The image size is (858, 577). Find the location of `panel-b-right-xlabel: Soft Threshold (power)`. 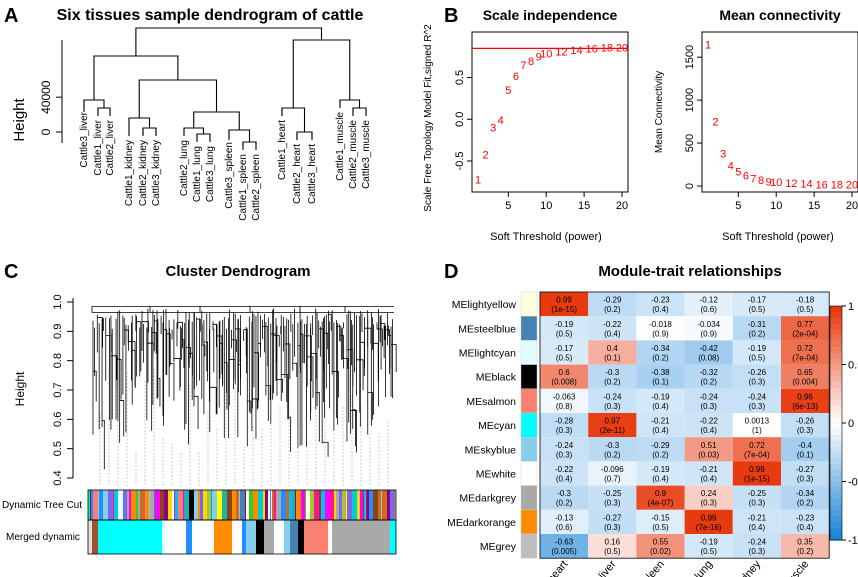

panel-b-right-xlabel: Soft Threshold (power) is located at coordinates (778, 237).